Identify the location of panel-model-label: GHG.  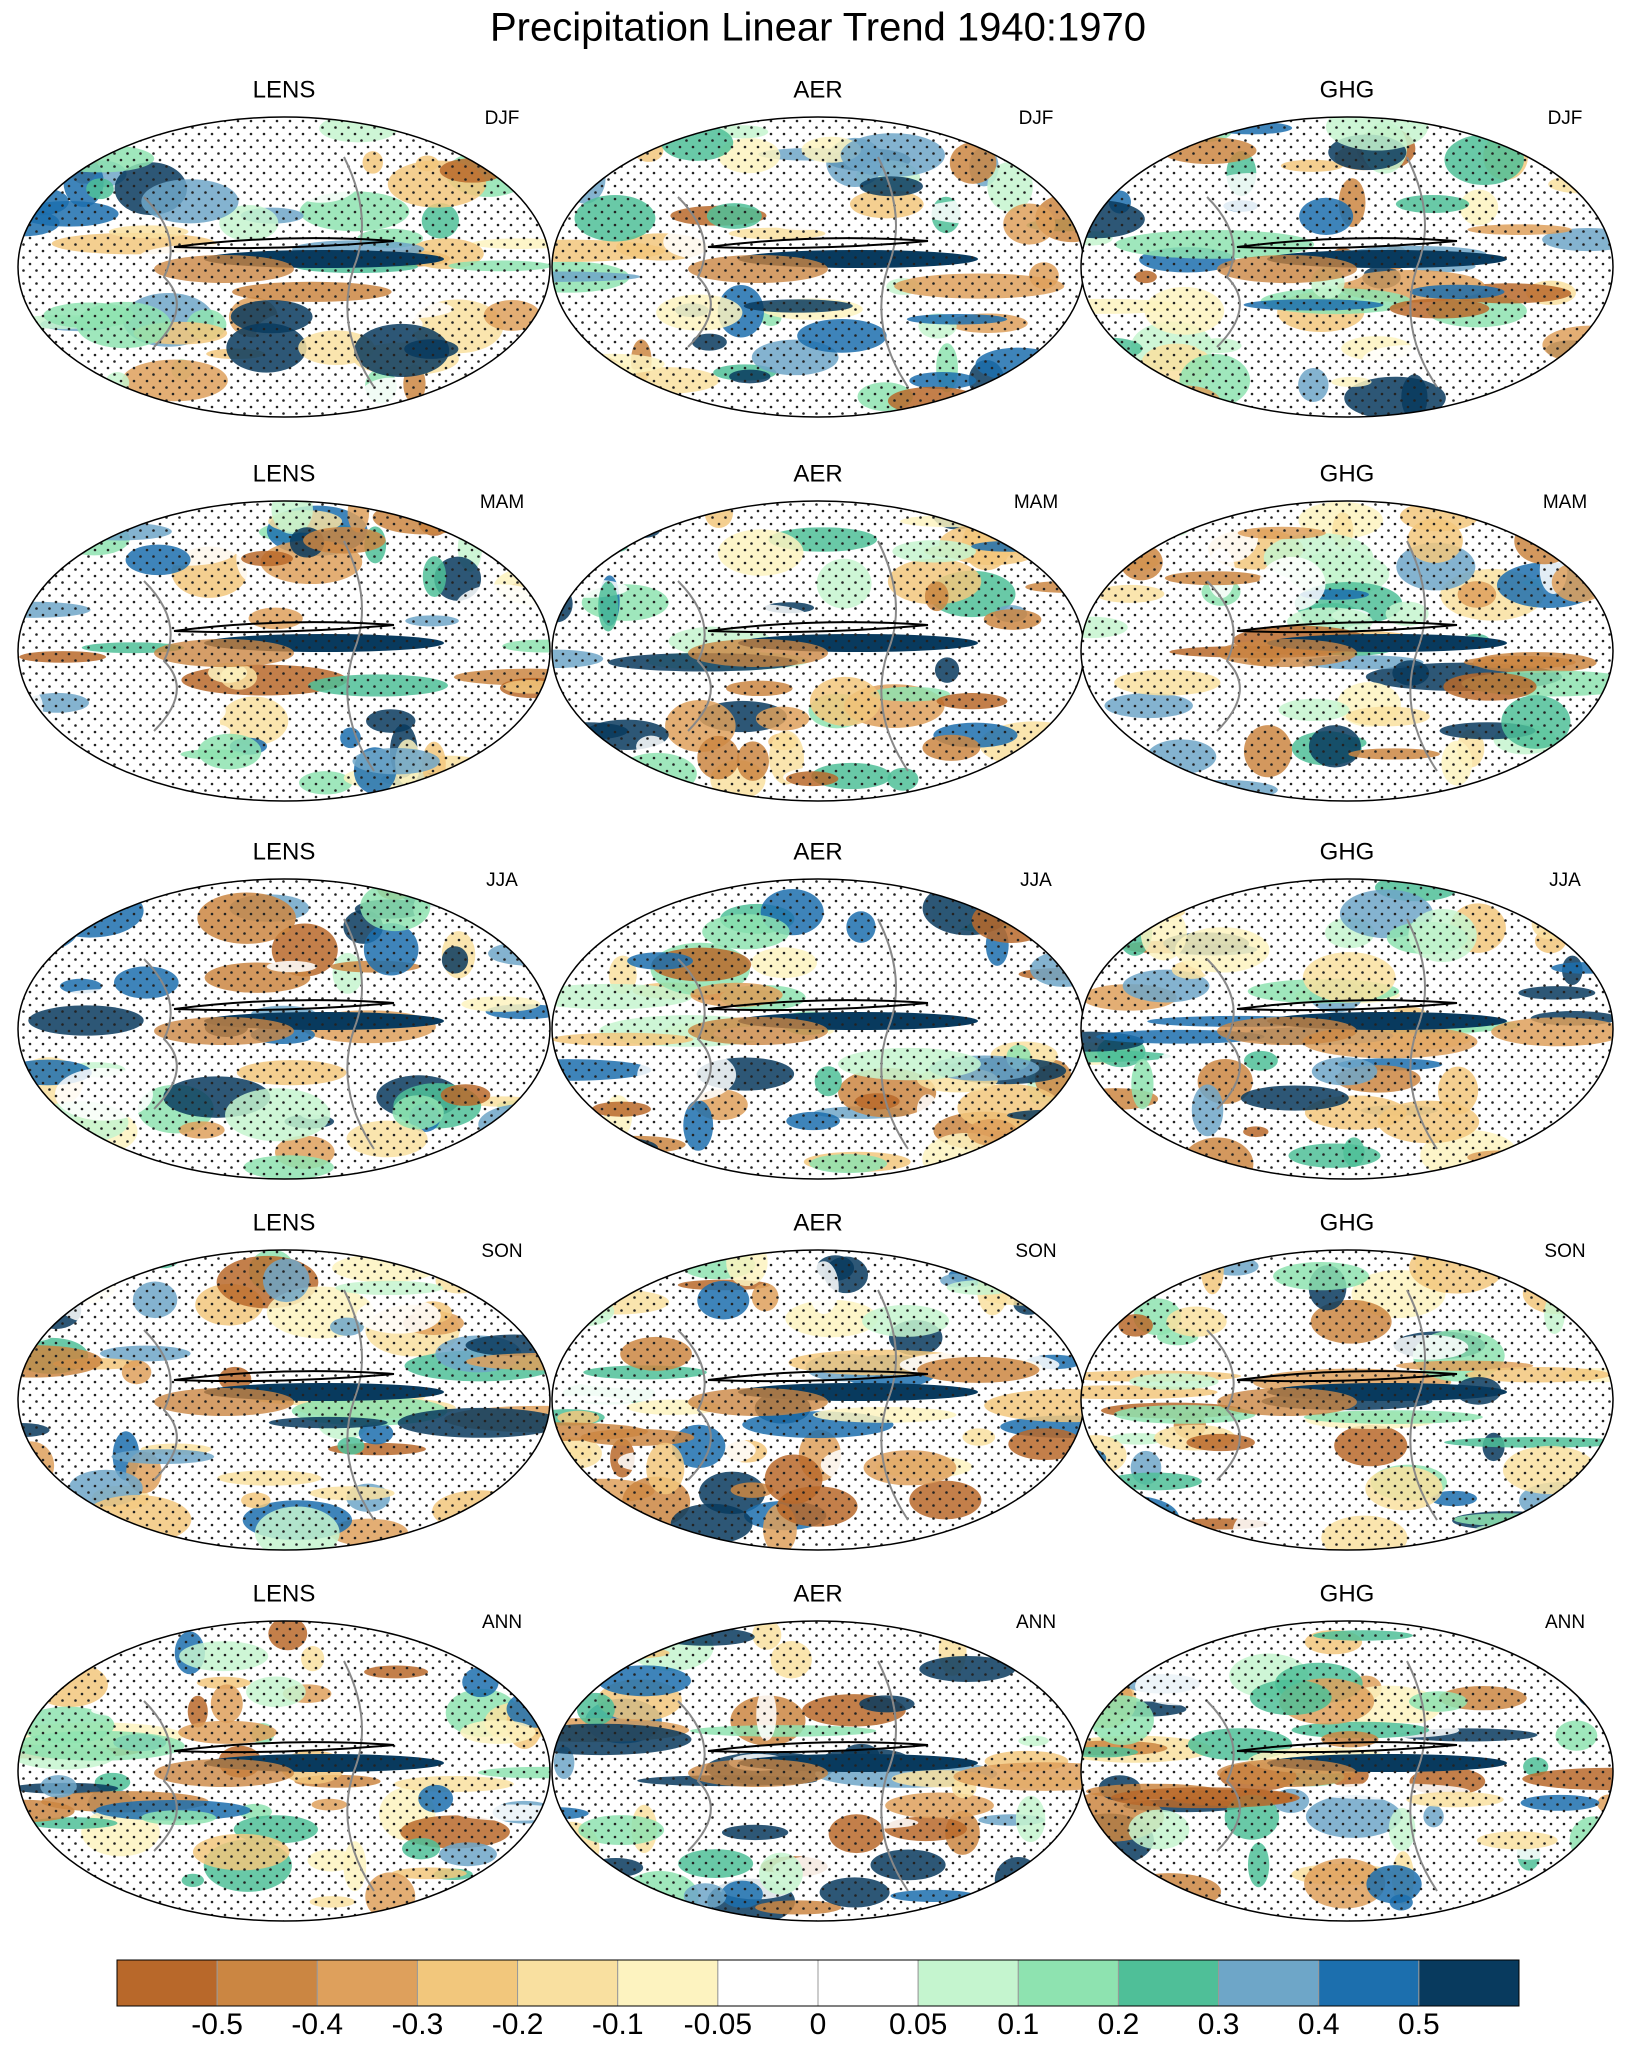
(1347, 473).